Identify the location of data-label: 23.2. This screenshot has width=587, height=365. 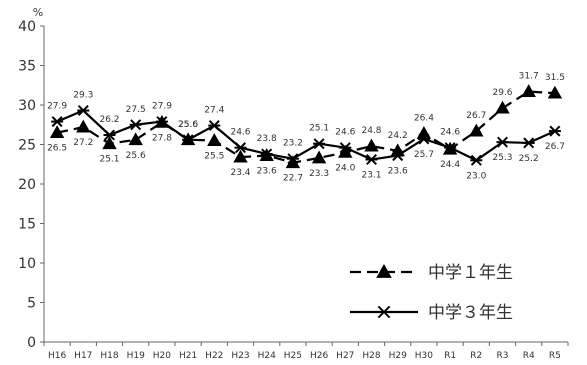
(293, 144).